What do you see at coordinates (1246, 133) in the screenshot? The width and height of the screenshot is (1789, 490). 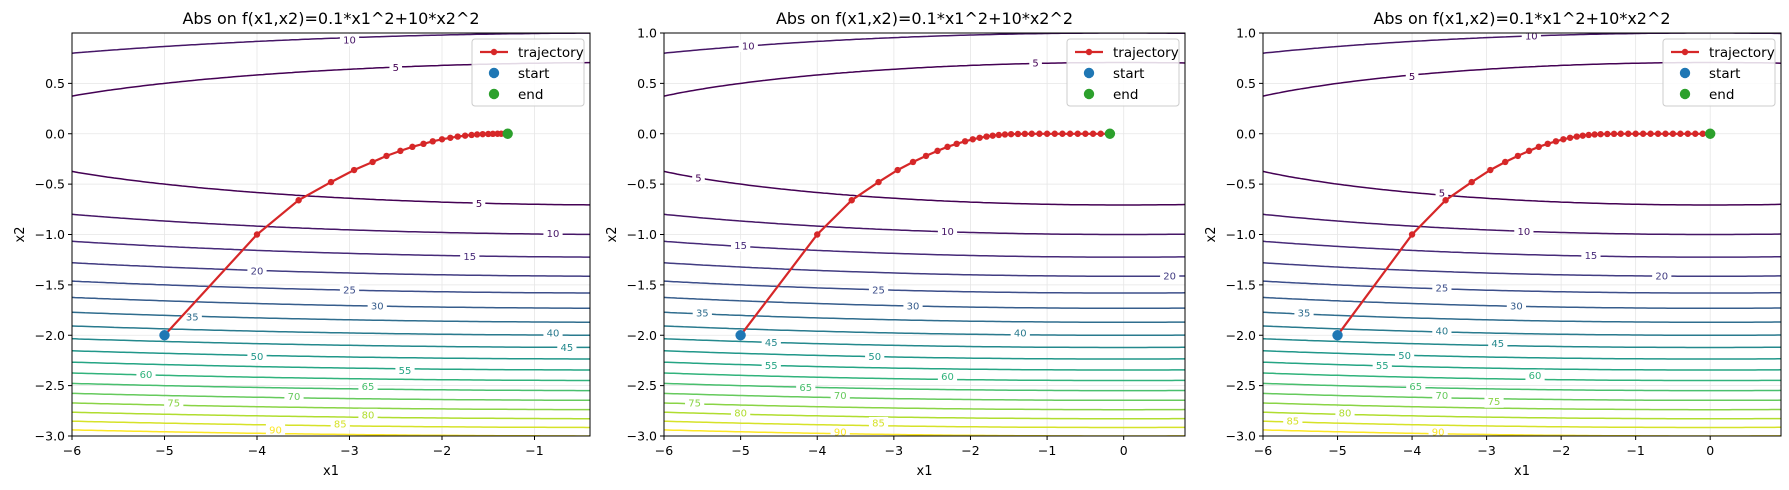 I see `y-tick-label: 0.0` at bounding box center [1246, 133].